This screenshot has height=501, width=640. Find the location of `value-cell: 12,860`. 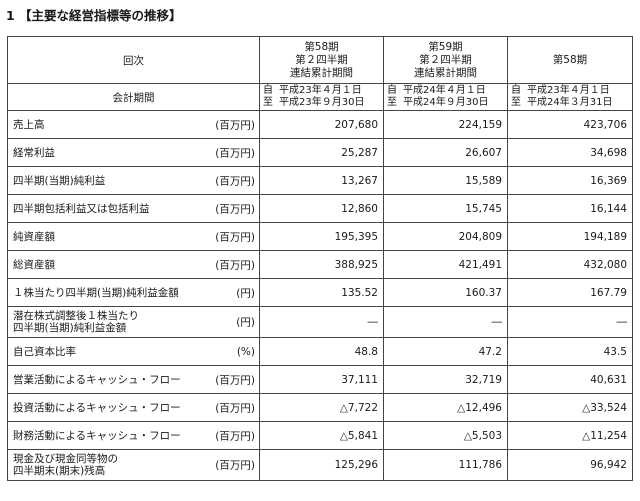

value-cell: 12,860 is located at coordinates (321, 208).